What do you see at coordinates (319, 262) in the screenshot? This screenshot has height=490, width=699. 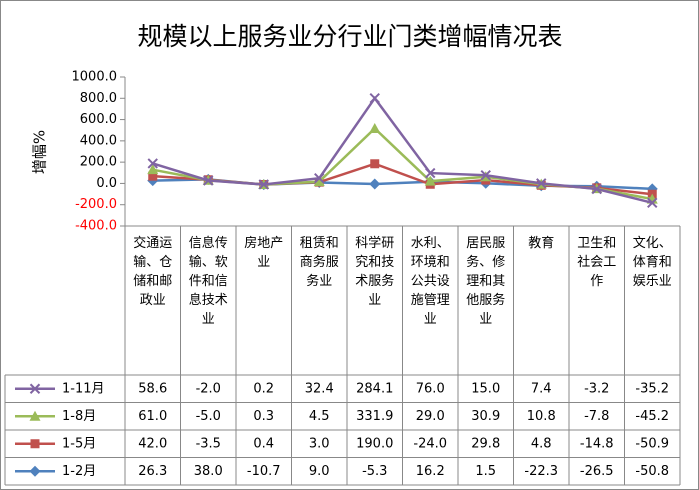 I see `x-tick-label: 租赁和商务服务业` at bounding box center [319, 262].